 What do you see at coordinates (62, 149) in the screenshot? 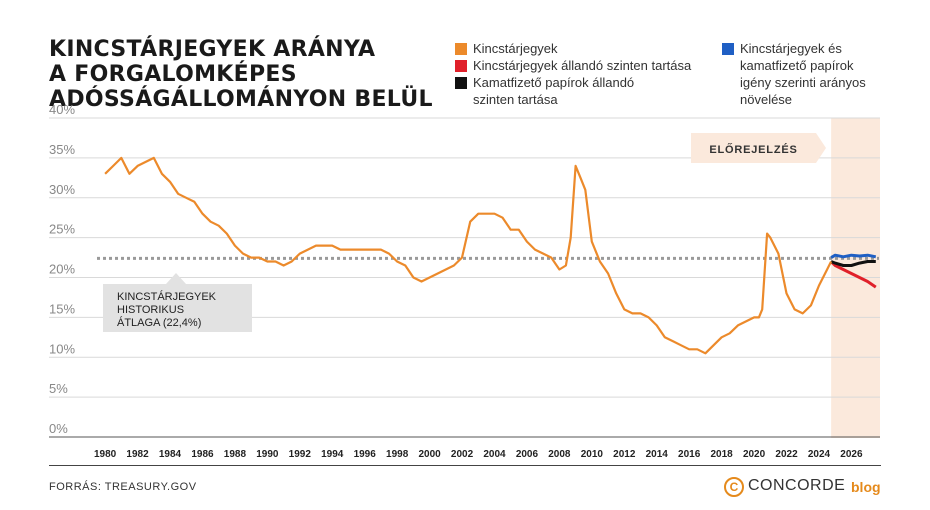
I see `y-tick-label: 35%` at bounding box center [62, 149].